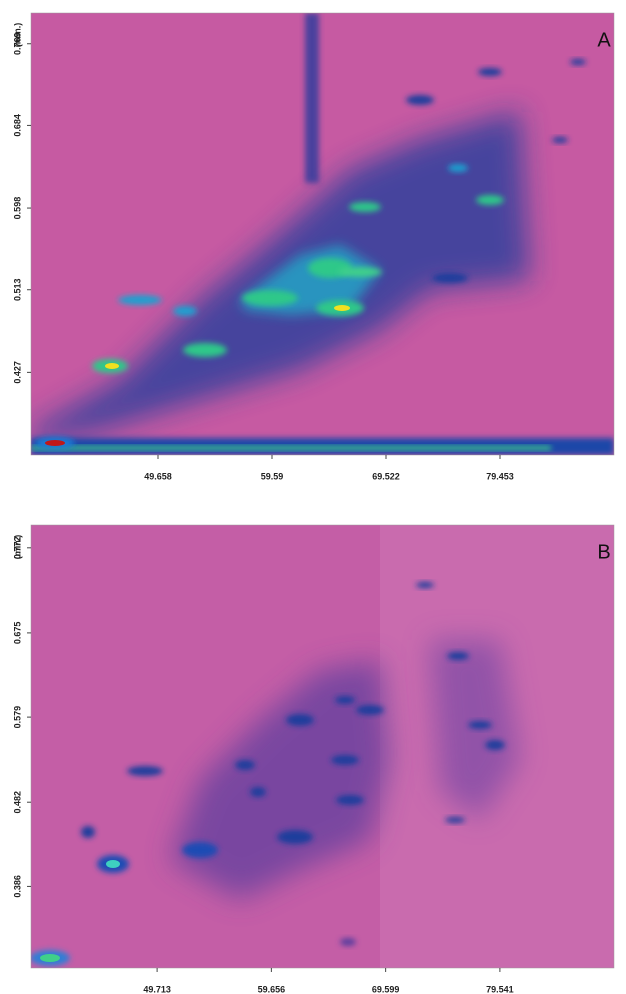 The height and width of the screenshot is (994, 626). What do you see at coordinates (17, 125) in the screenshot?
I see `y-tick-label: 0.684` at bounding box center [17, 125].